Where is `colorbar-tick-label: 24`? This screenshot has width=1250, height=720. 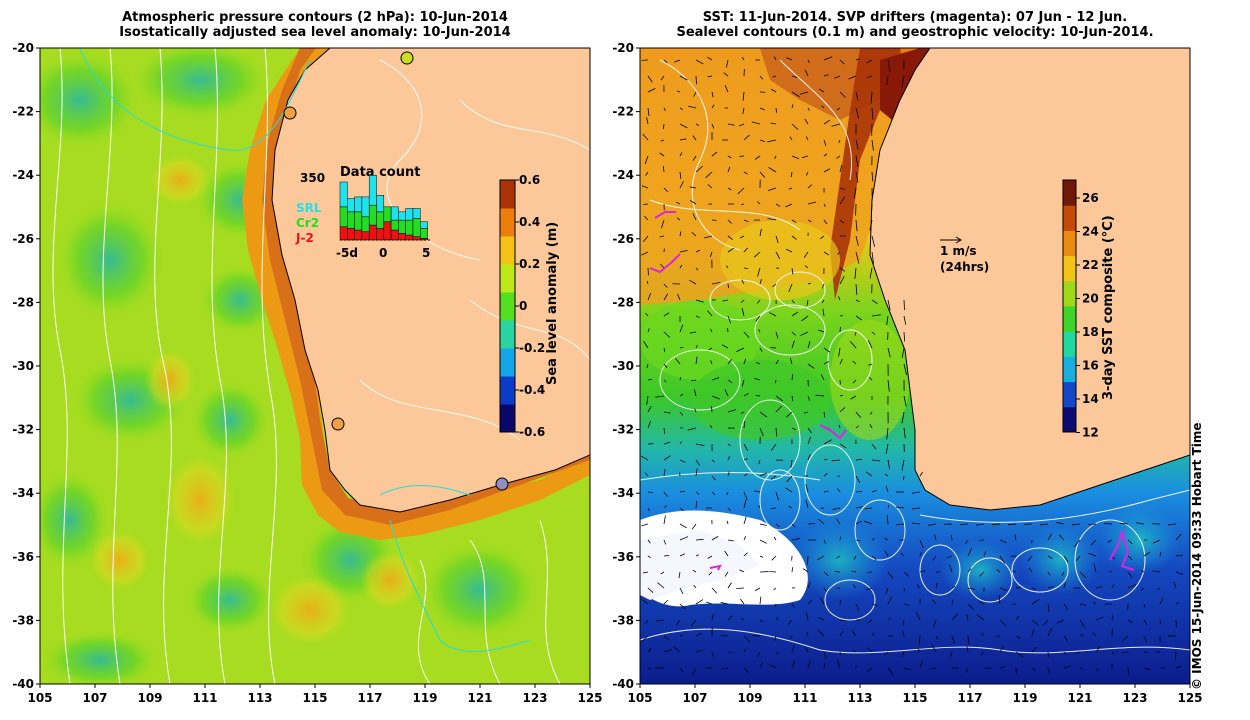
colorbar-tick-label: 24 is located at coordinates (1090, 232).